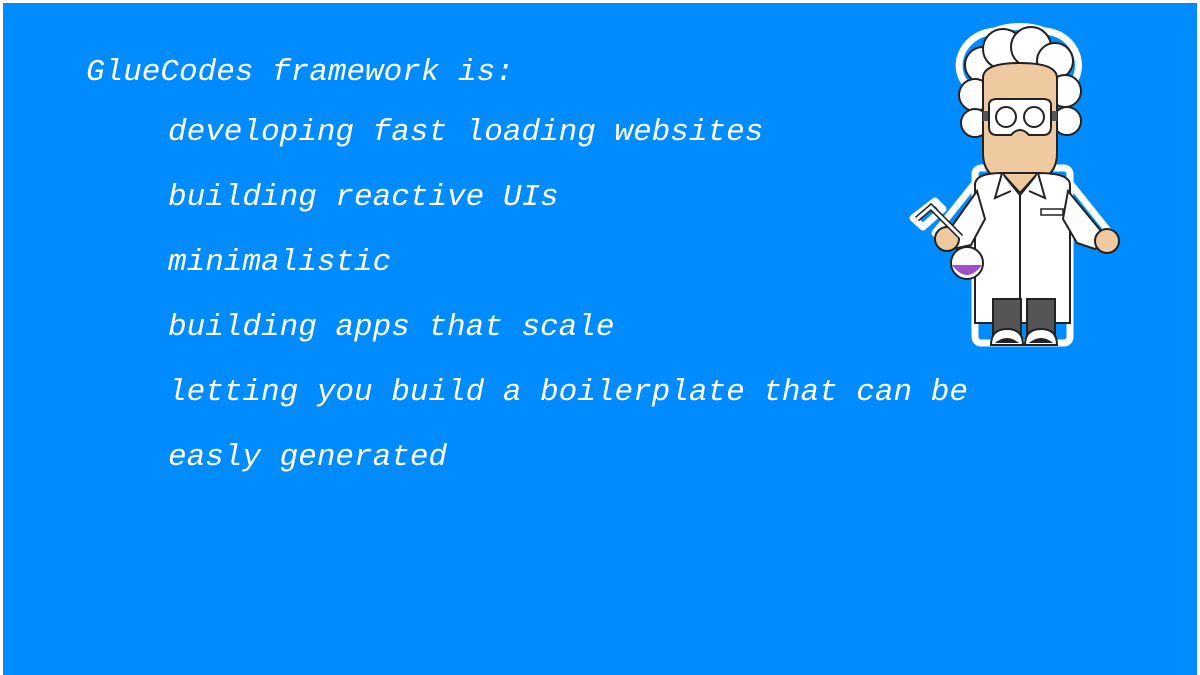 The width and height of the screenshot is (1200, 675). I want to click on list-item: easly generated, so click(308, 457).